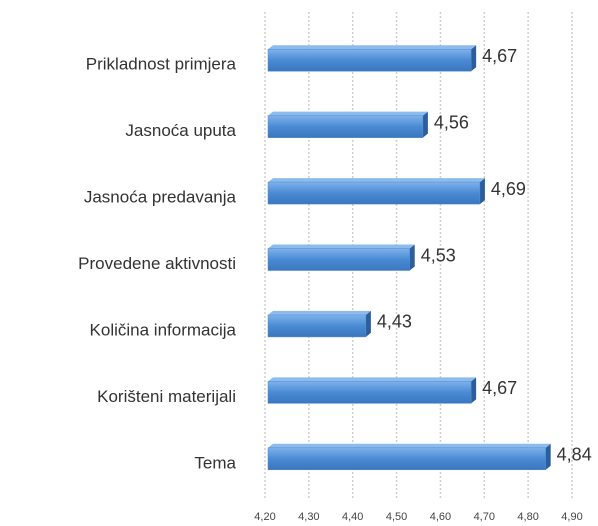 The height and width of the screenshot is (526, 598). Describe the element at coordinates (308, 517) in the screenshot. I see `x-tick-label: 4,30` at that location.